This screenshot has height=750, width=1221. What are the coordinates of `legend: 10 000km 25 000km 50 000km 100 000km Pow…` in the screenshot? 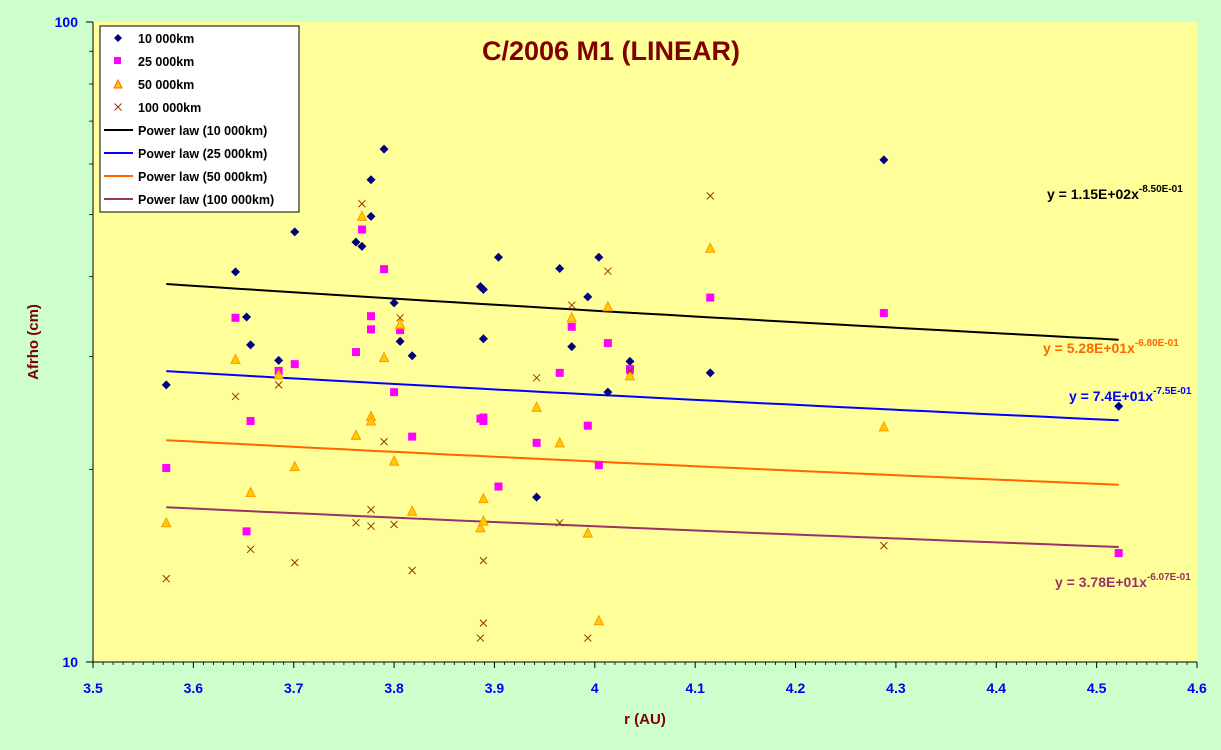 It's located at (199, 119).